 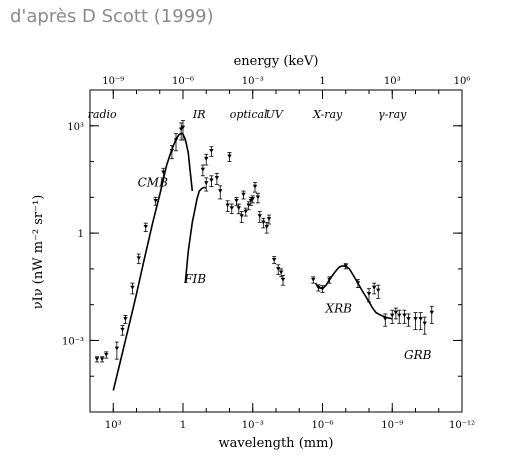 What do you see at coordinates (153, 183) in the screenshot?
I see `curve-label: CMB` at bounding box center [153, 183].